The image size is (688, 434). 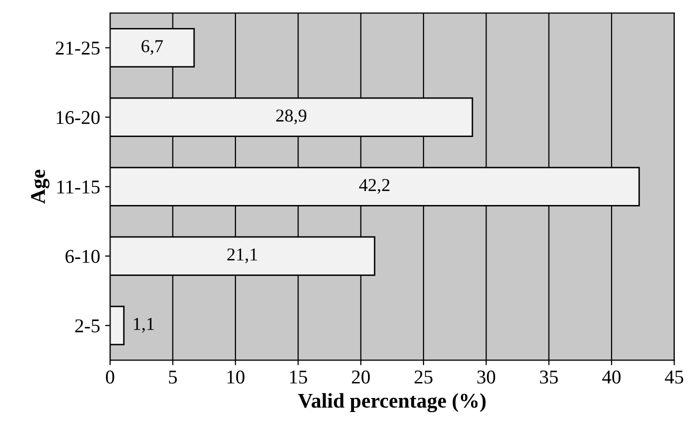 What do you see at coordinates (611, 377) in the screenshot?
I see `x-tick-label: 40` at bounding box center [611, 377].